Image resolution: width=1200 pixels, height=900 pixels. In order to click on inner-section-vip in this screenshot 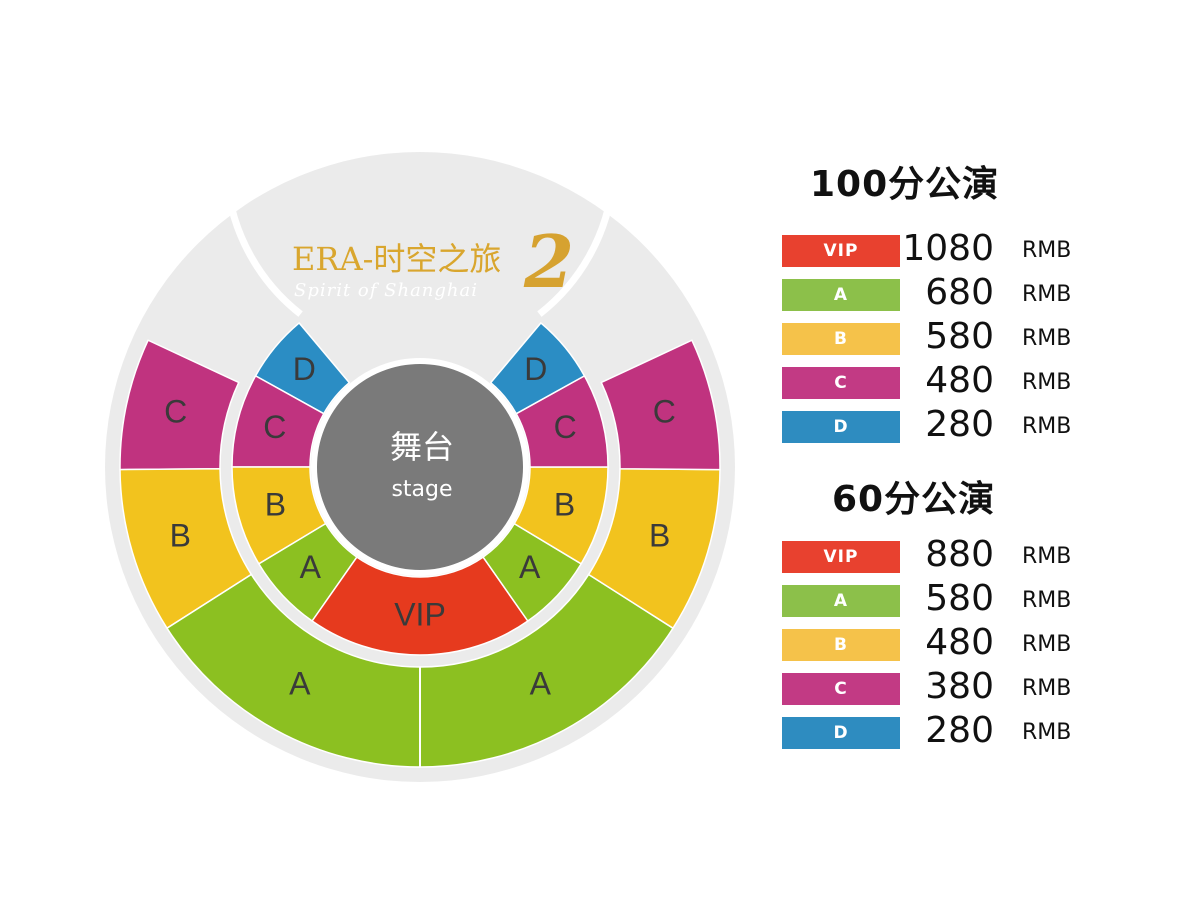, I will do `click(420, 606)`.